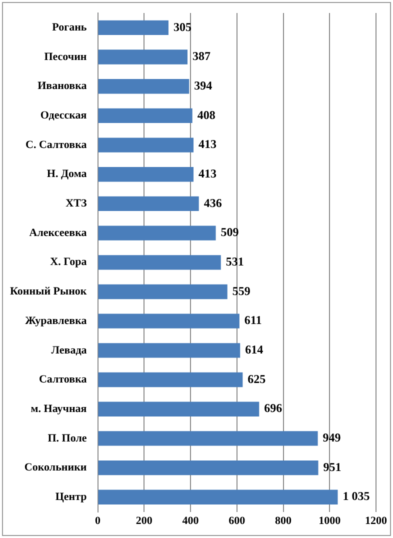 The width and height of the screenshot is (393, 538). What do you see at coordinates (58, 408) in the screenshot?
I see `y-tick-label: м. Научная` at bounding box center [58, 408].